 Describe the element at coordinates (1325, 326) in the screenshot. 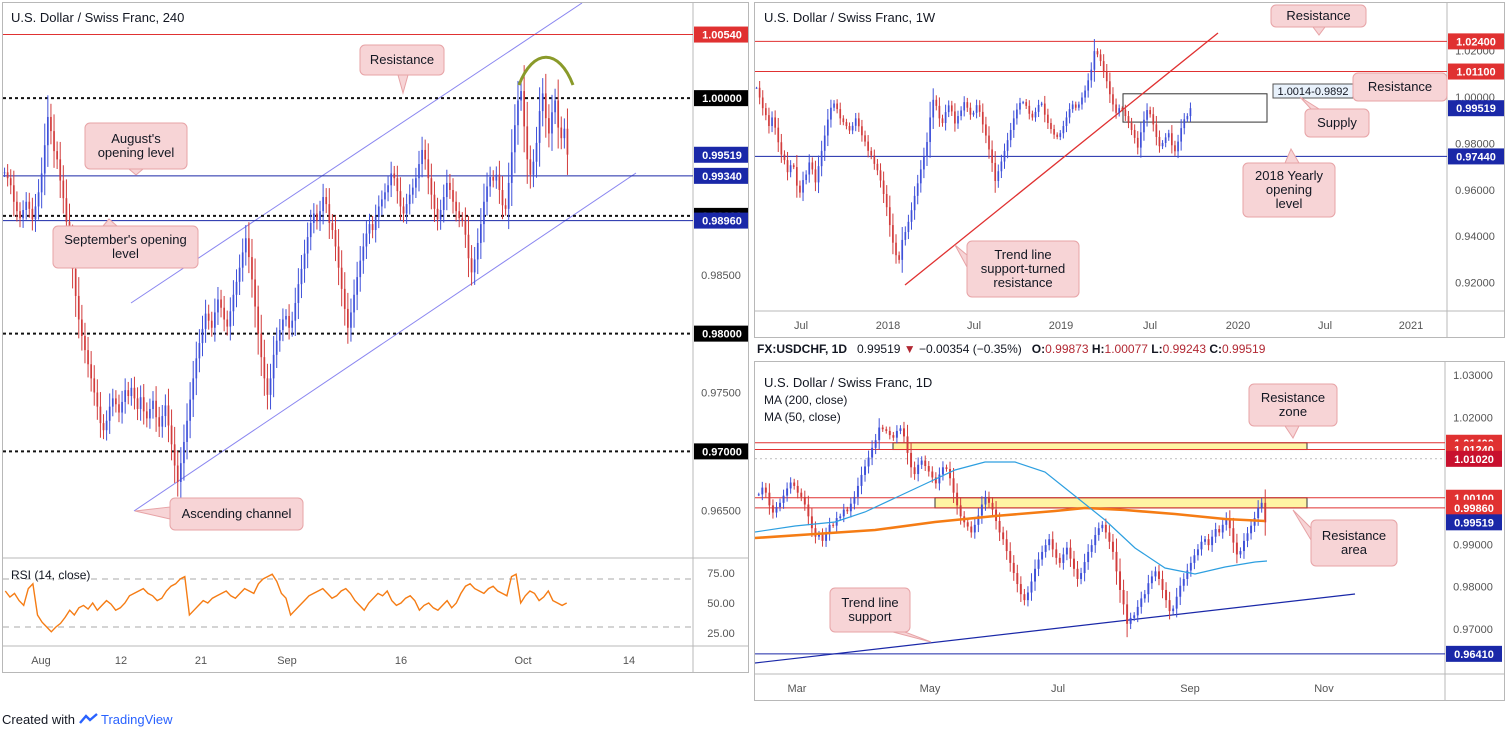

I see `x-tick-label: Jul` at that location.